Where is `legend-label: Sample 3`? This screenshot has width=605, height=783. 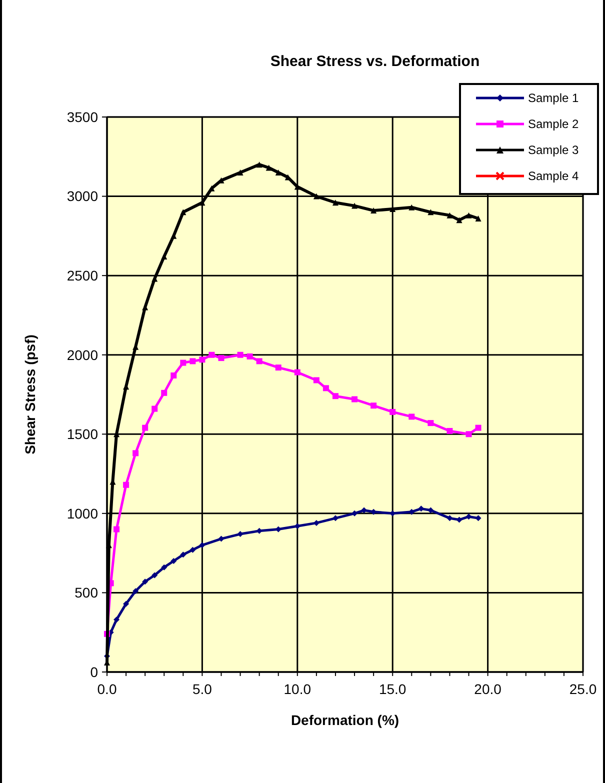
legend-label: Sample 3 is located at coordinates (554, 150).